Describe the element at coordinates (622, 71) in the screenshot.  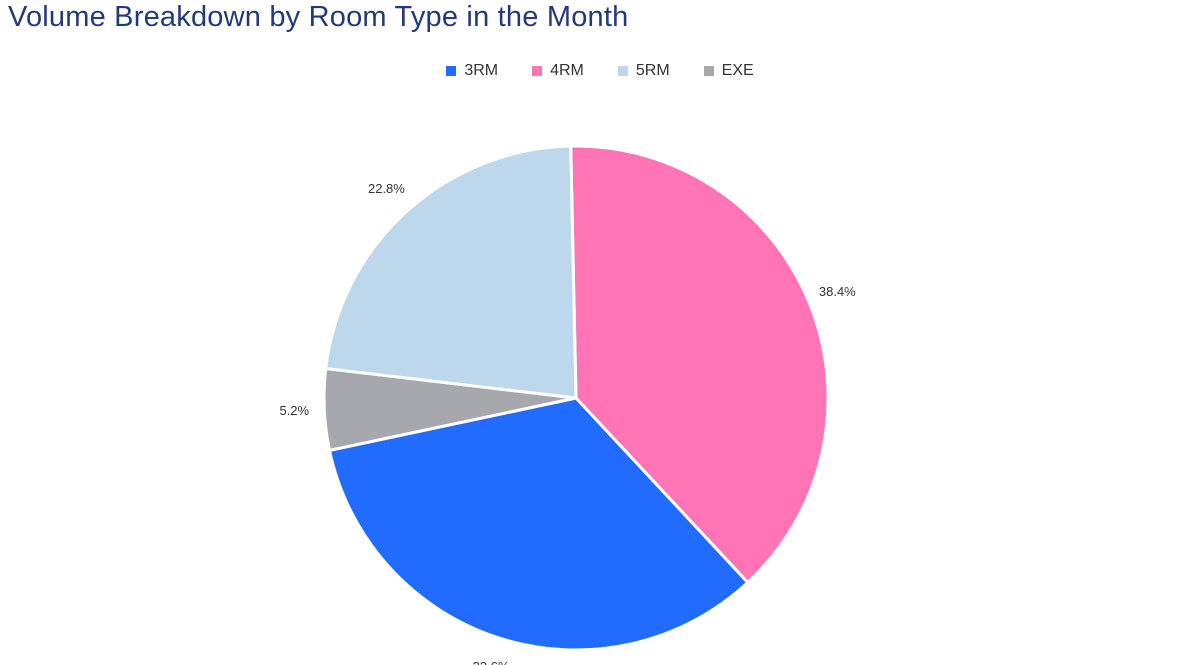
I see `legend-swatch-5rm` at that location.